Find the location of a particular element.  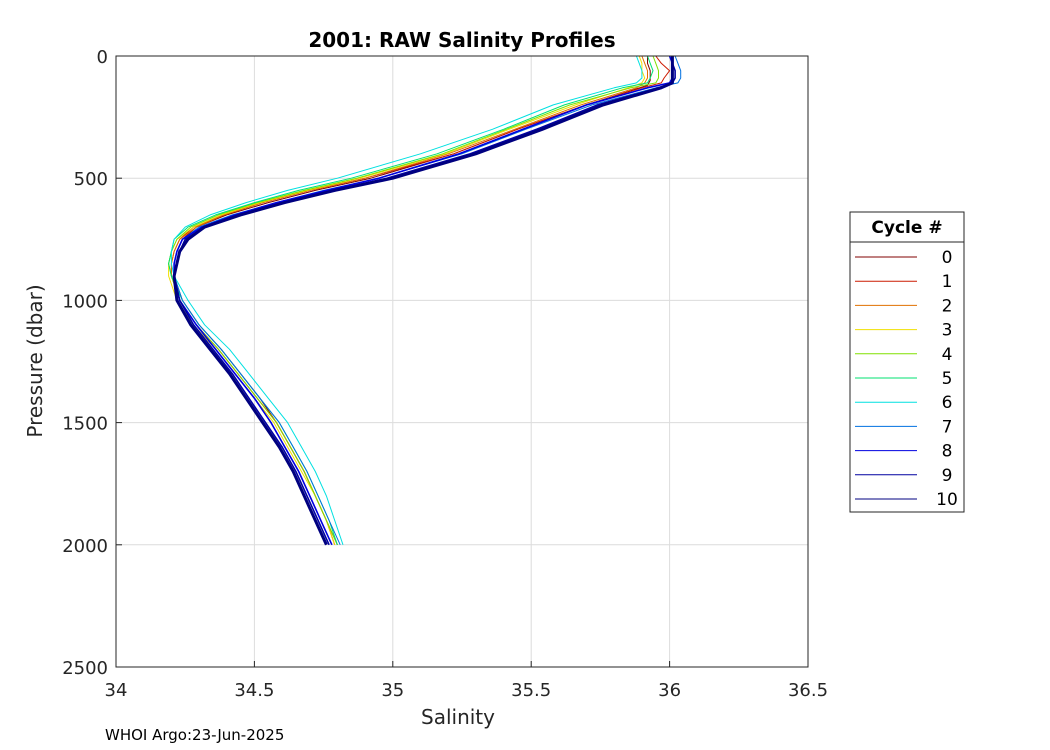

x-tick-label: 36 is located at coordinates (669, 690).